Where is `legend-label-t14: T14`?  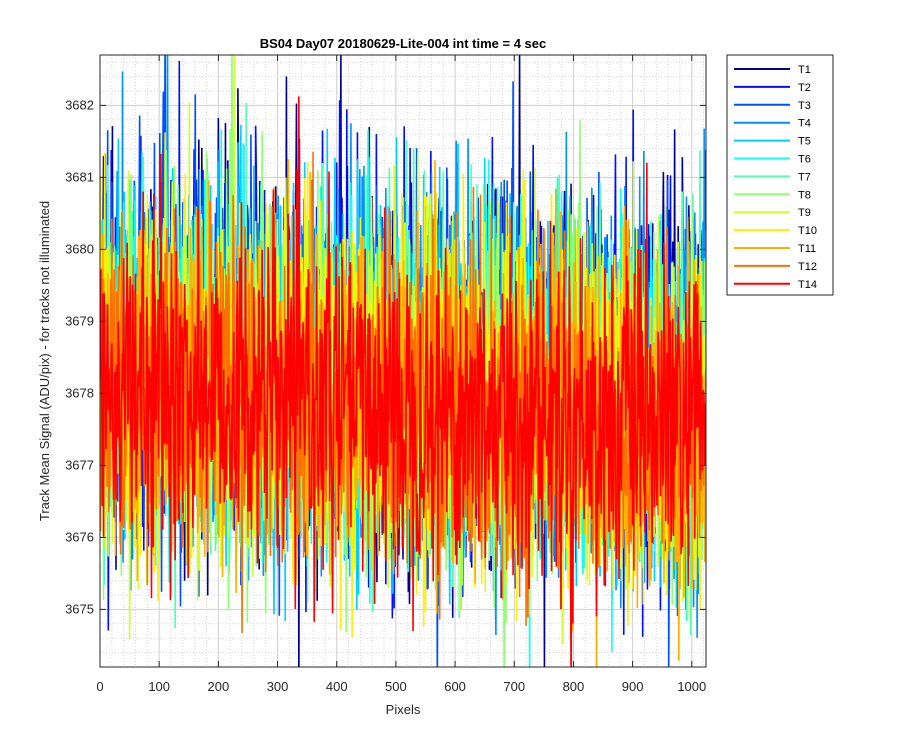 legend-label-t14: T14 is located at coordinates (807, 285).